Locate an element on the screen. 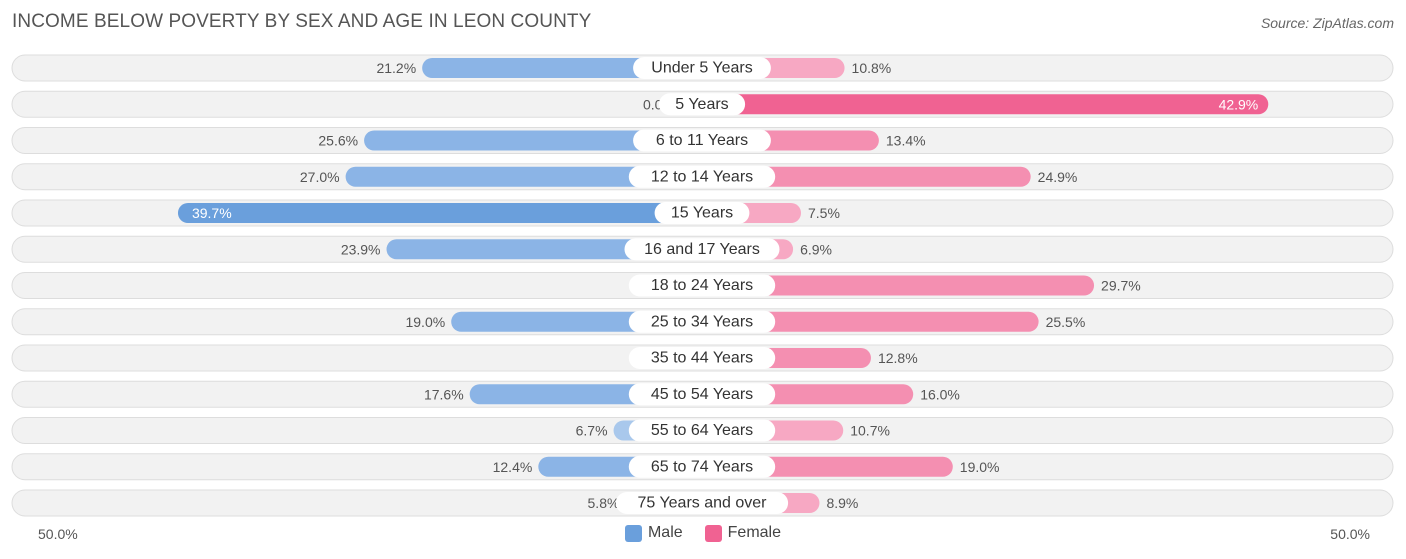  male-value-label: 39.7% is located at coordinates (212, 213).